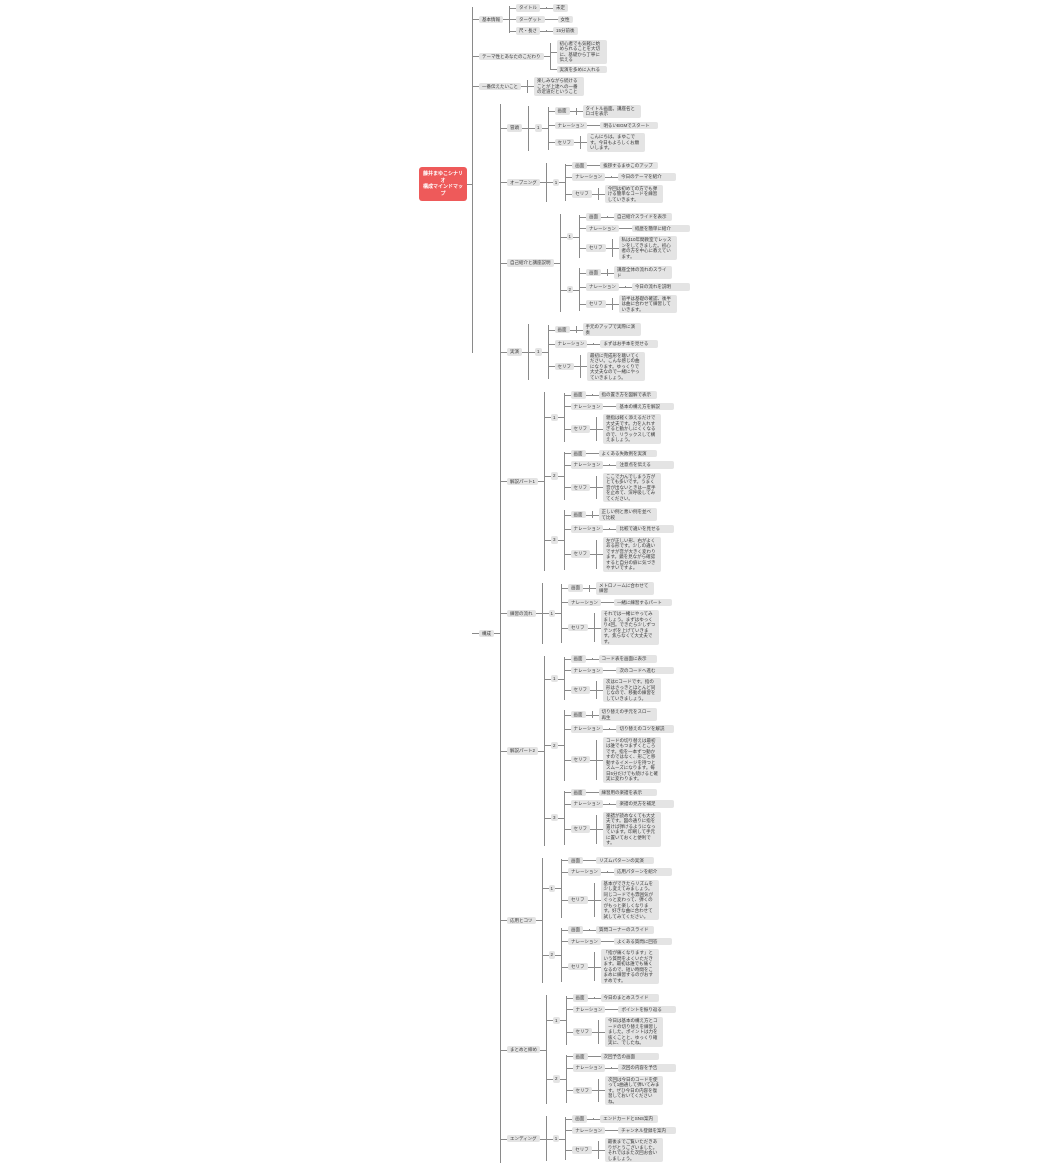 This screenshot has height=1169, width=1050. I want to click on content-text-node: チャンネル登録を案内, so click(647, 1131).